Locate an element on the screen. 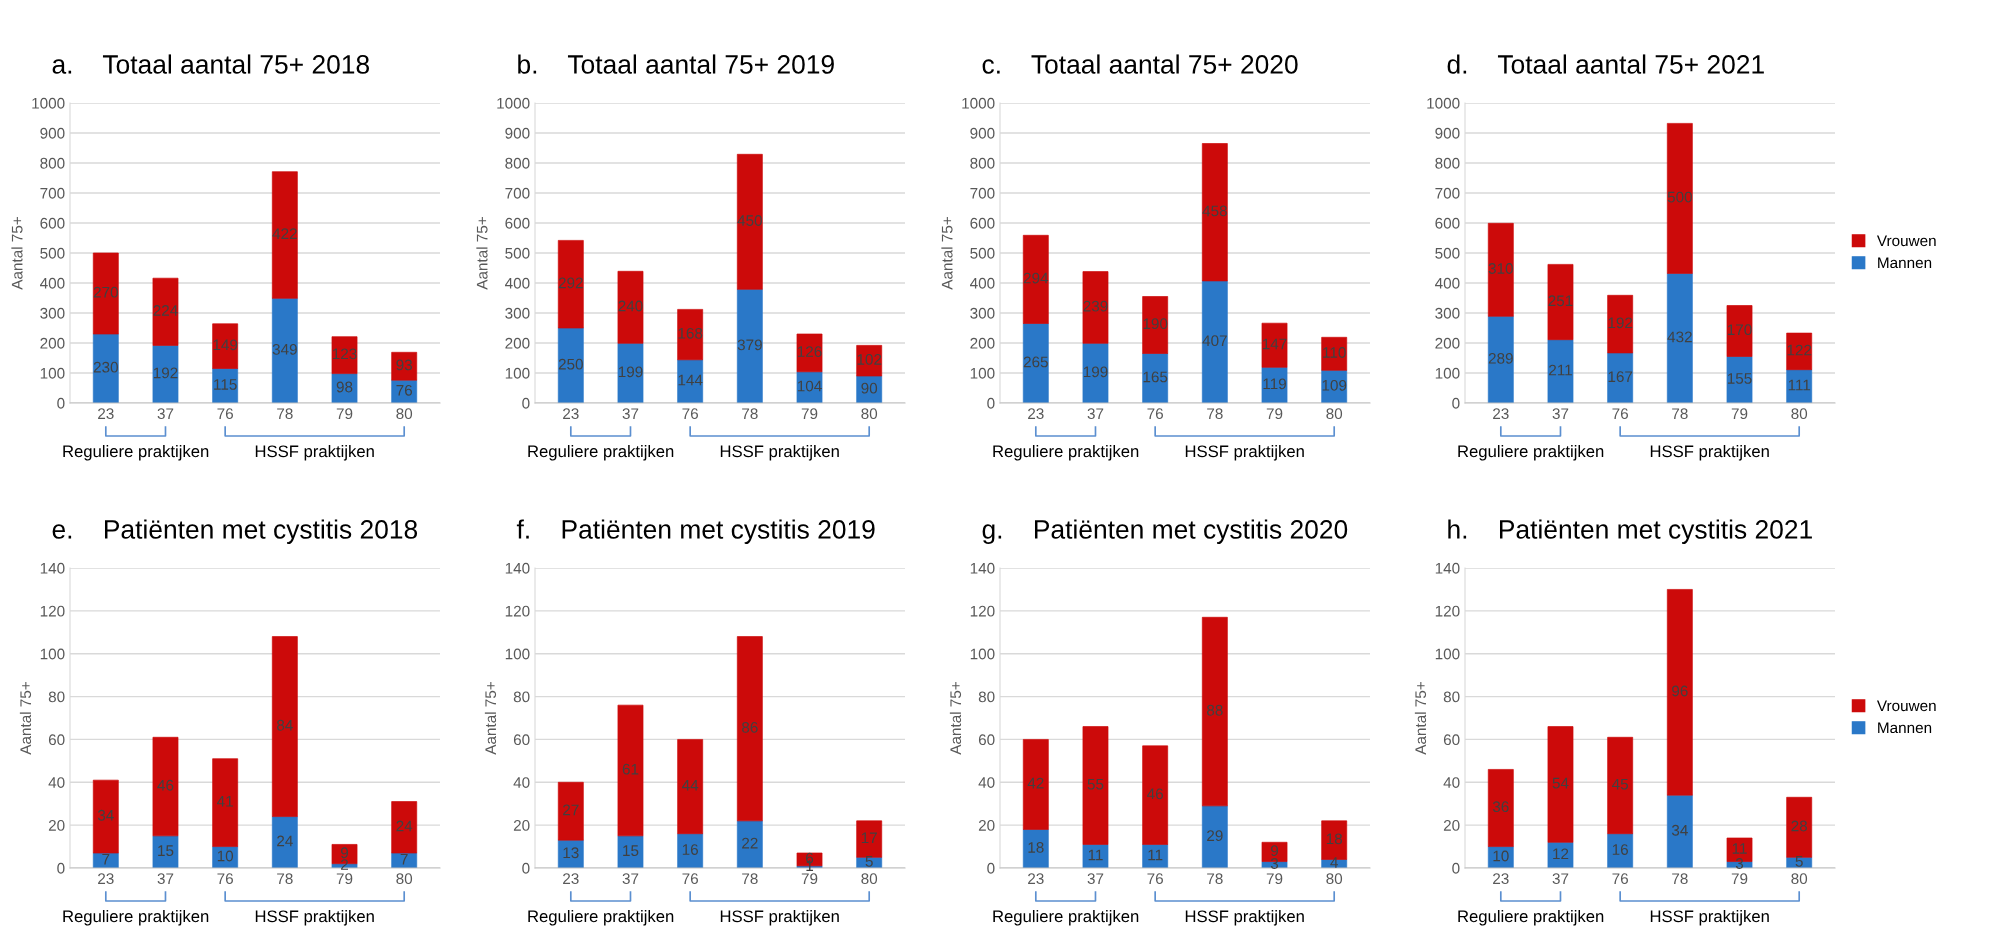  chart-title: h. Patiënten met cystitis 2021 is located at coordinates (1630, 531).